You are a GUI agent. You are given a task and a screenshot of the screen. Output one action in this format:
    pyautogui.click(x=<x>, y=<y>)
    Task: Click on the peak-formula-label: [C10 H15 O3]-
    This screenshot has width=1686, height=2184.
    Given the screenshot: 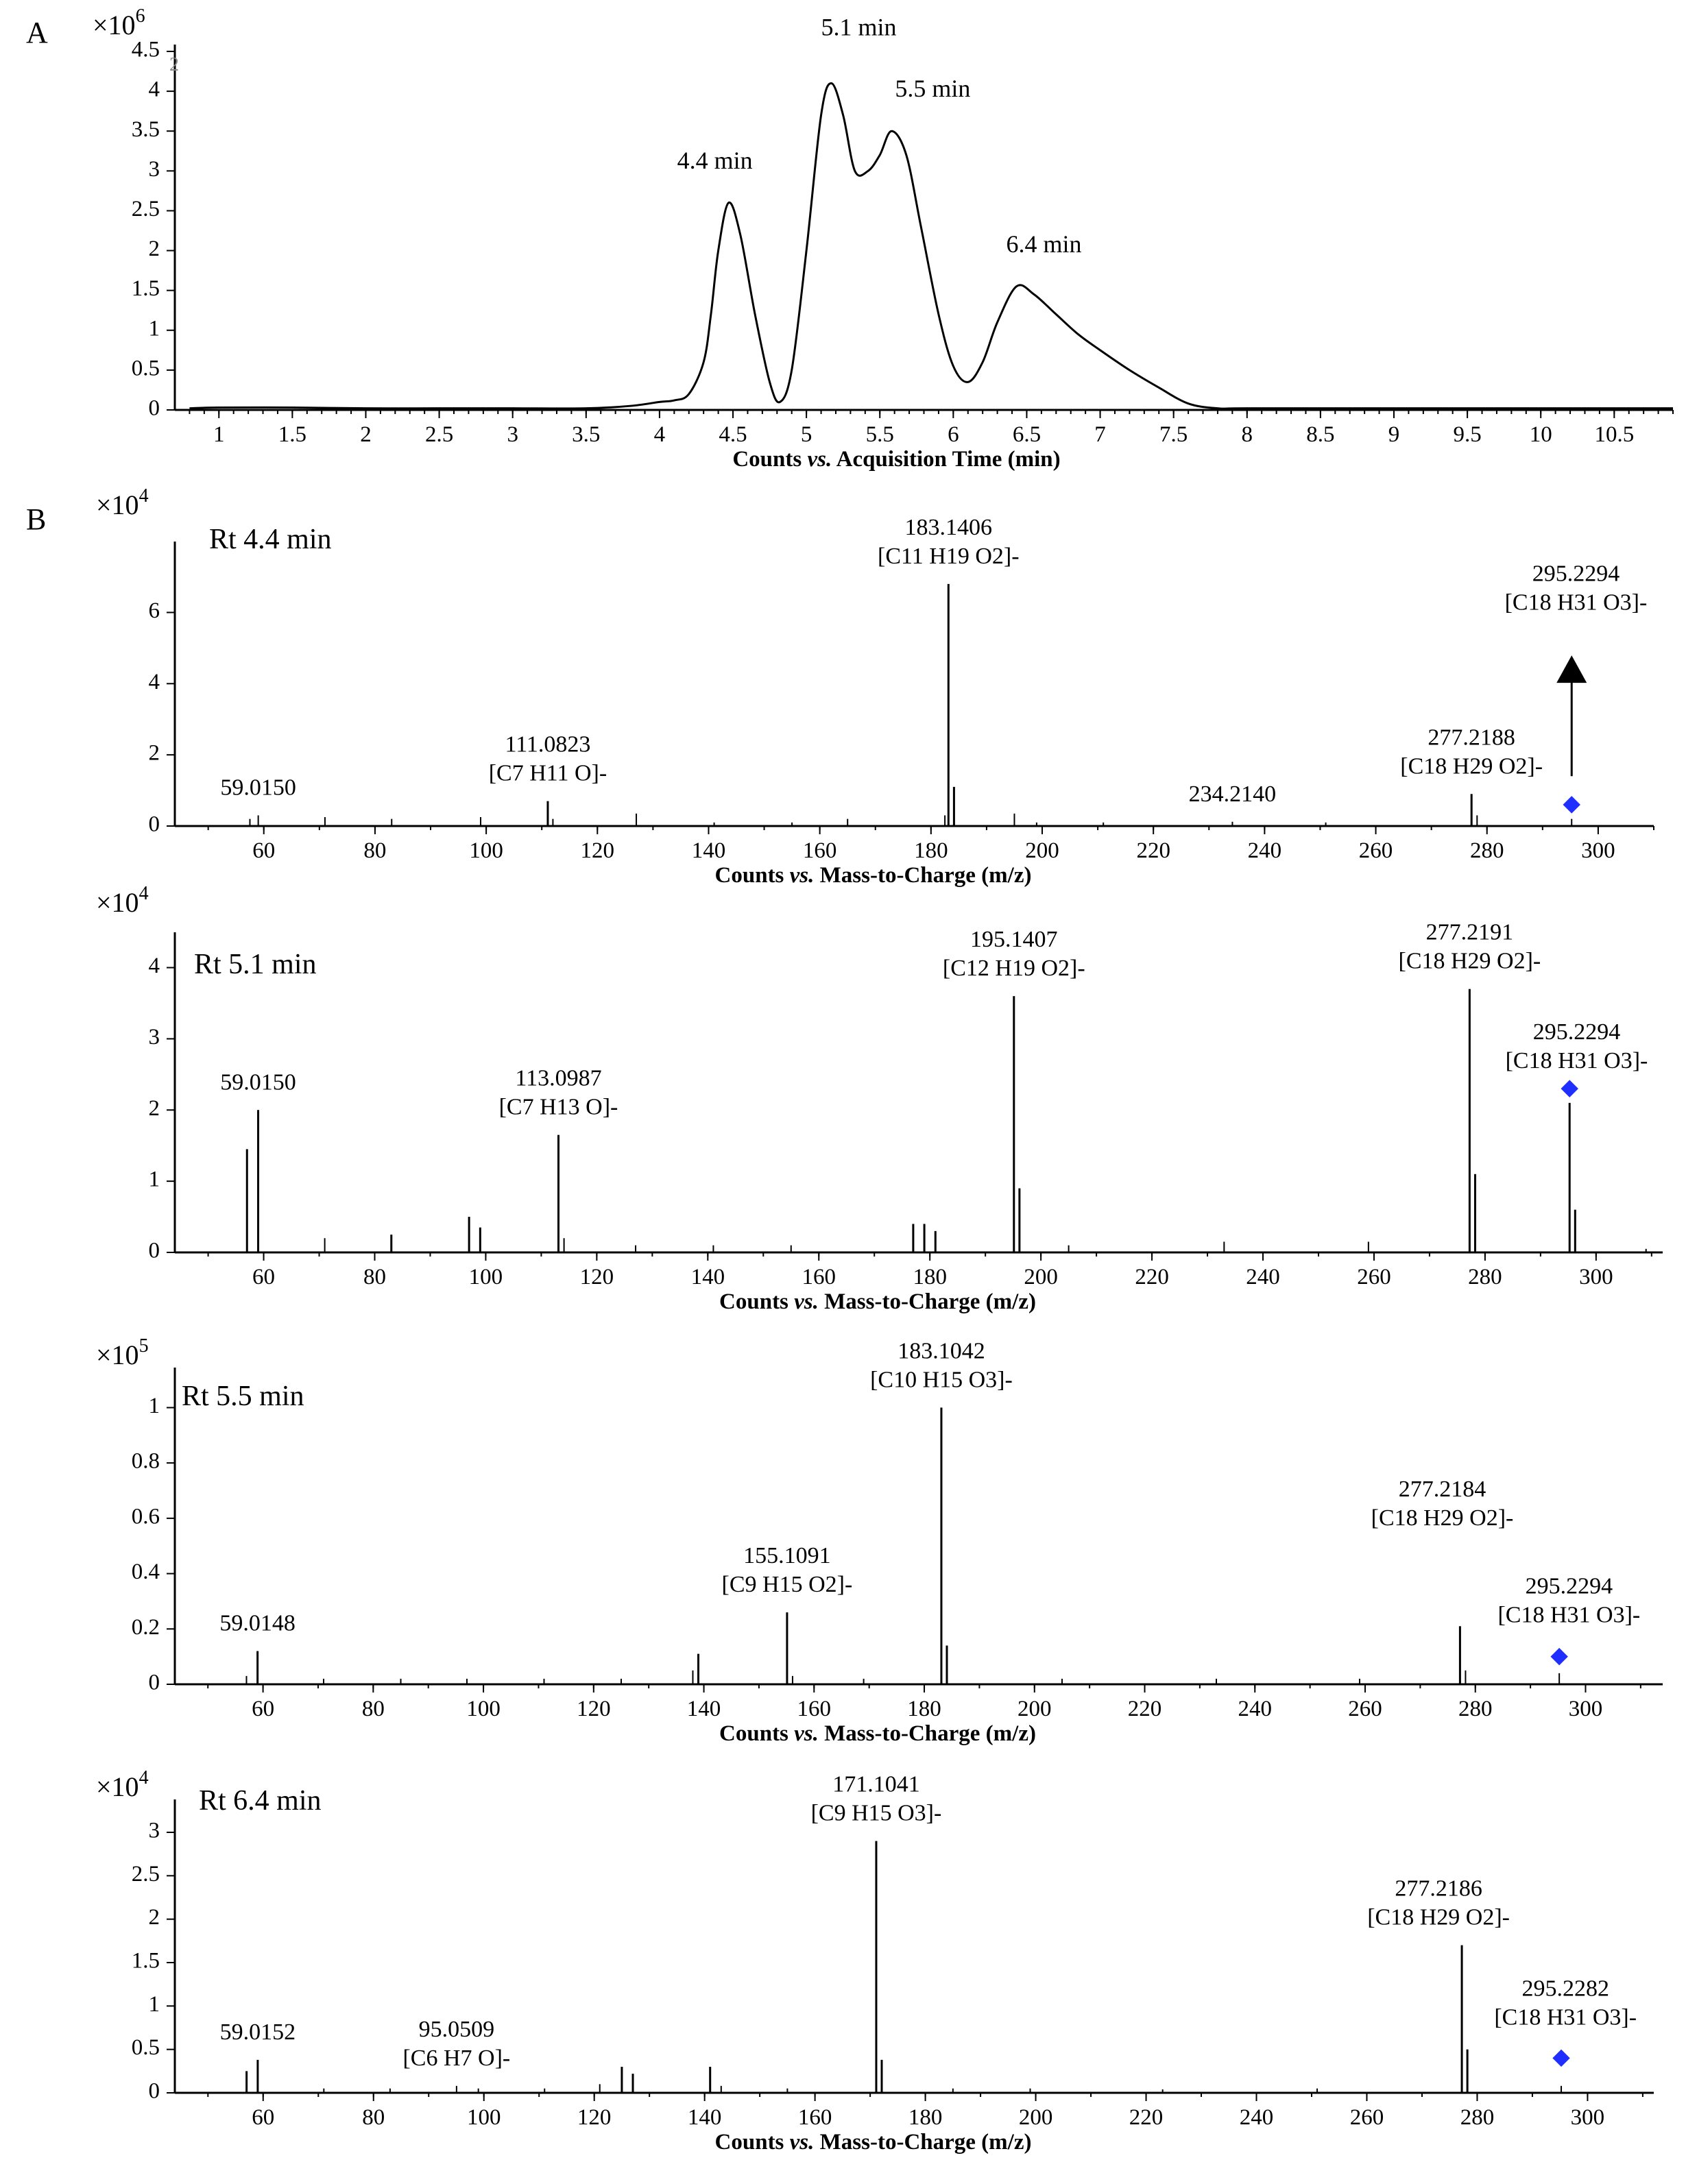 What is the action you would take?
    pyautogui.click(x=941, y=1379)
    